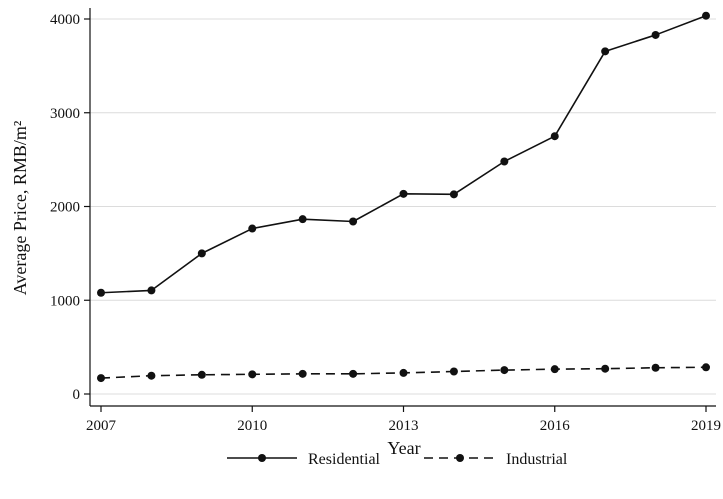  Describe the element at coordinates (460, 458) in the screenshot. I see `legend-marker-industrial` at that location.